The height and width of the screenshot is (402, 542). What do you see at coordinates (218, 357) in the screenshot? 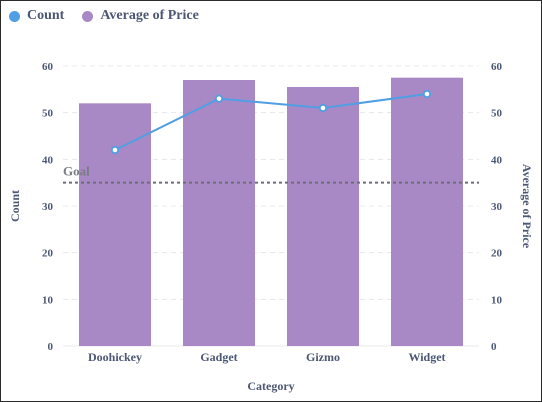
I see `x-tick-gadget: Gadget` at bounding box center [218, 357].